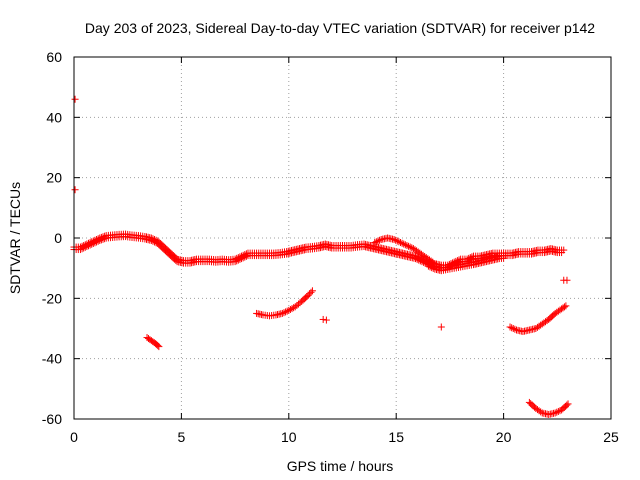  Describe the element at coordinates (340, 466) in the screenshot. I see `x-axis-title: GPS time / hours` at that location.